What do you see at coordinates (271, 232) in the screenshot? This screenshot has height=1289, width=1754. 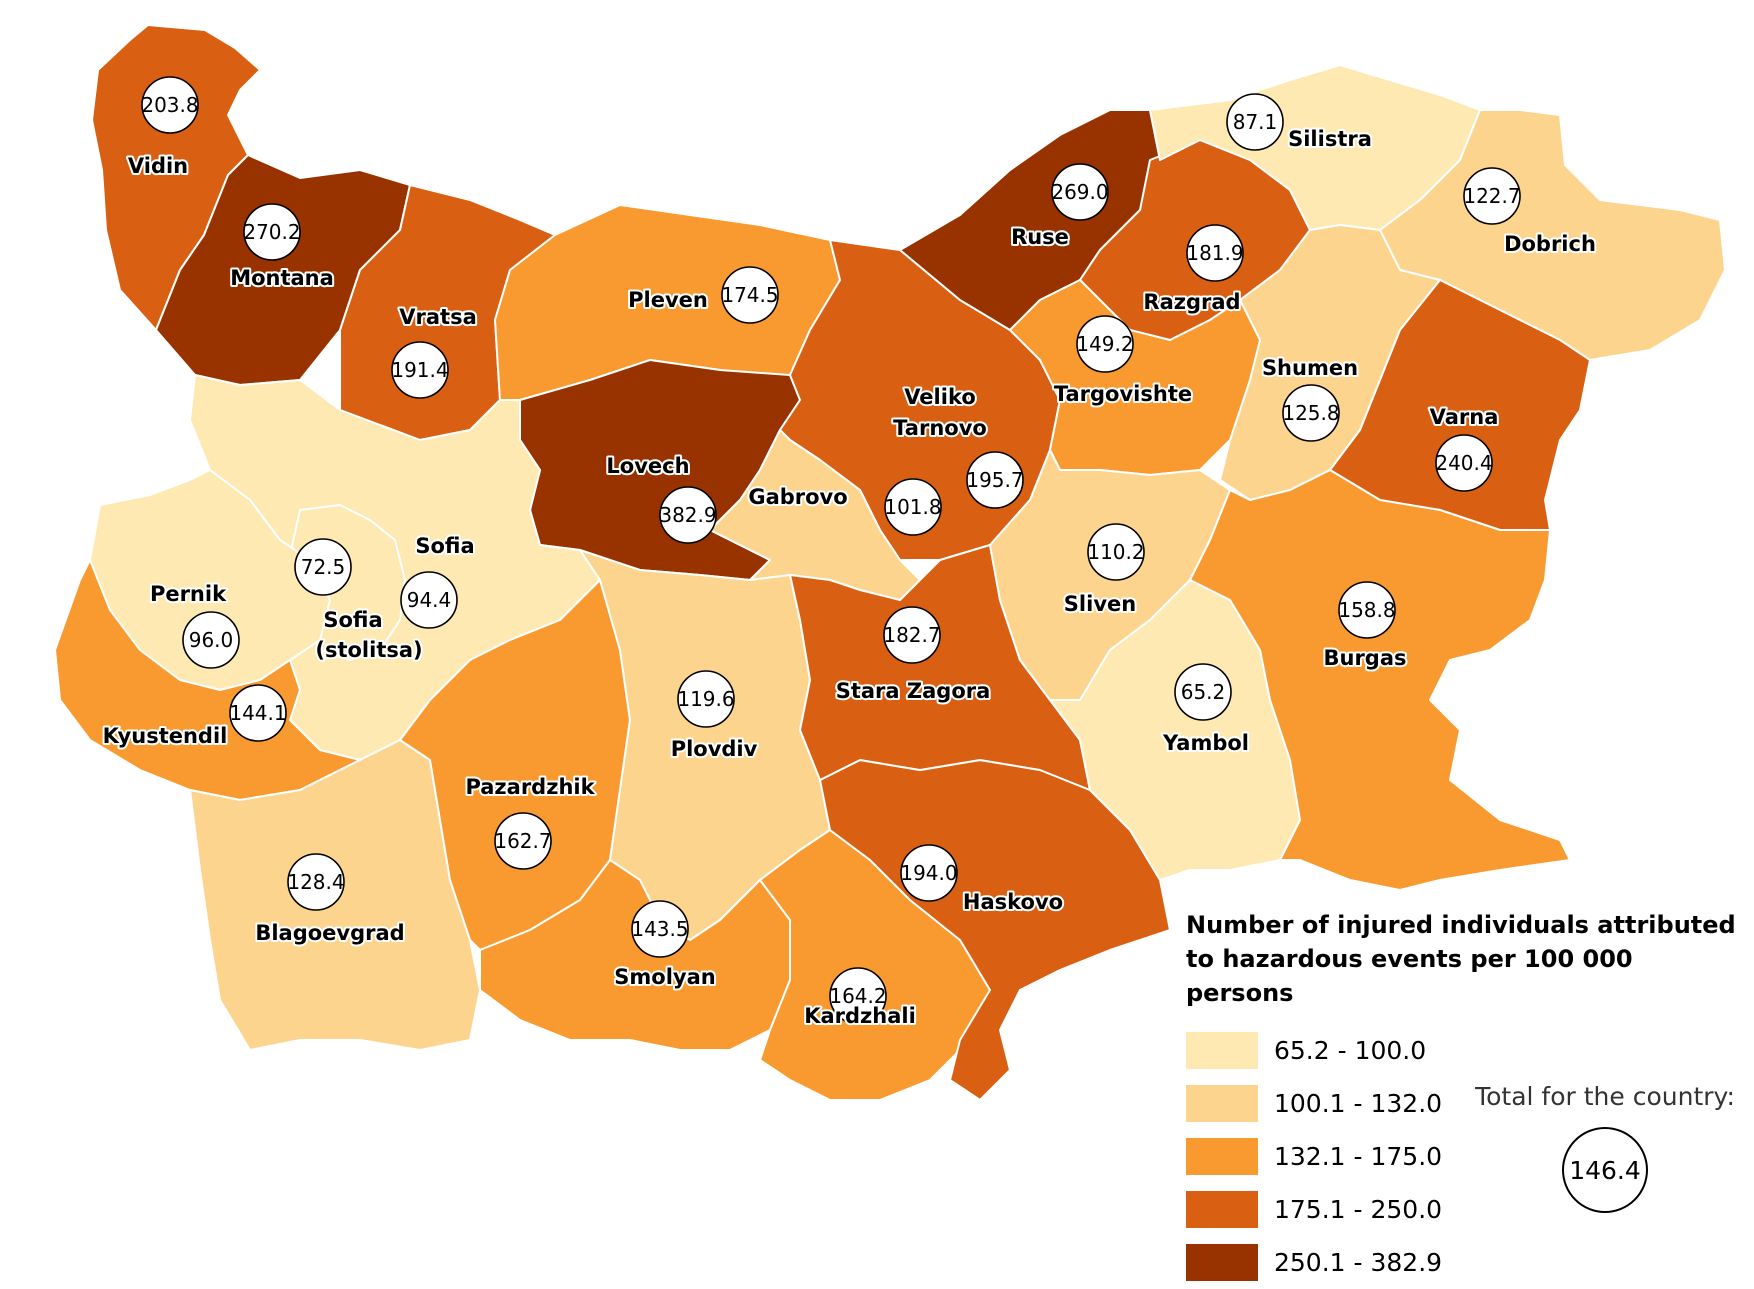 I see `value-label: 270.2` at bounding box center [271, 232].